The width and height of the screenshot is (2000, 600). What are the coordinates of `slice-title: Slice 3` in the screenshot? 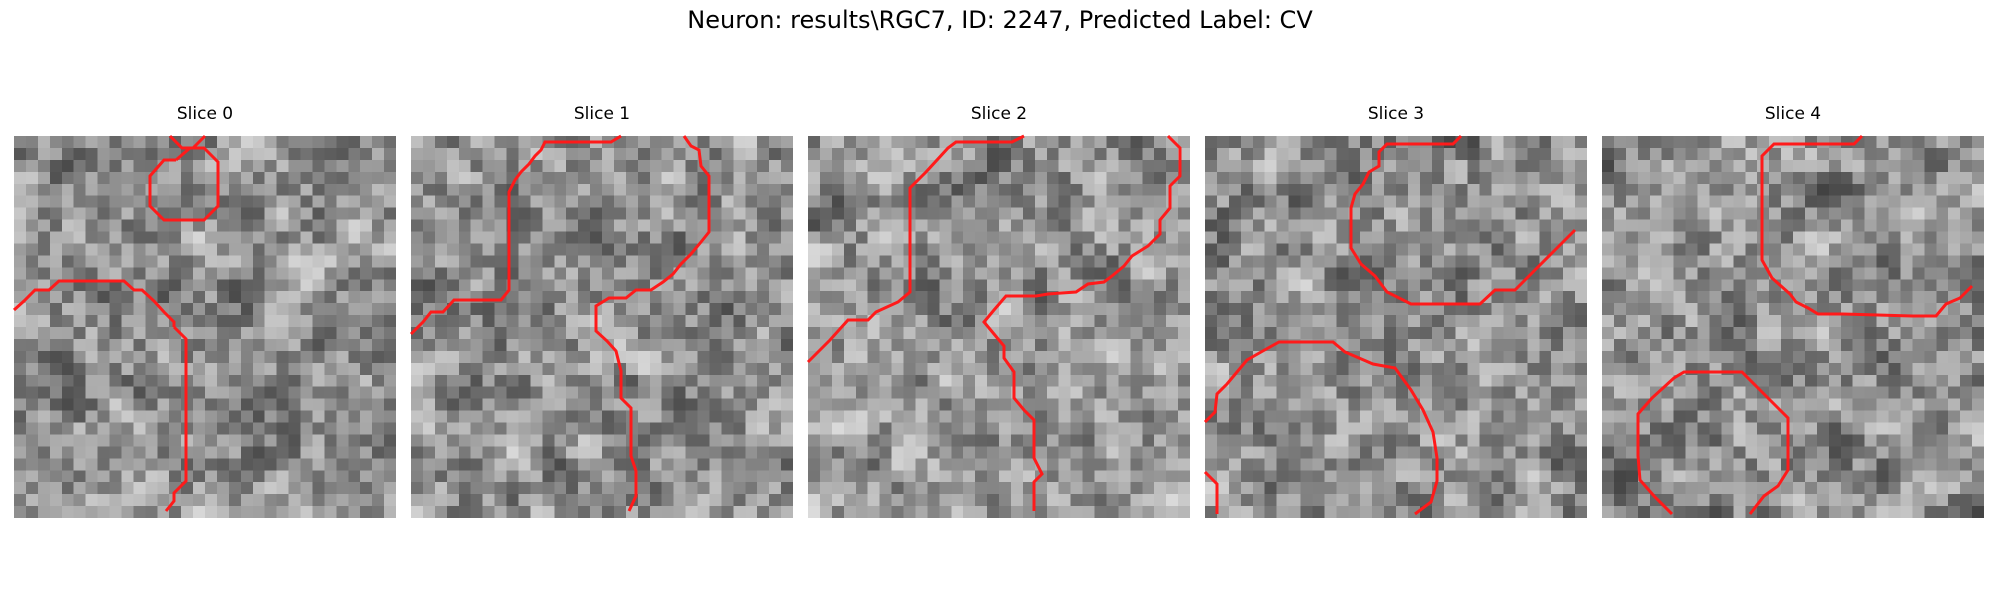 It's located at (1396, 114).